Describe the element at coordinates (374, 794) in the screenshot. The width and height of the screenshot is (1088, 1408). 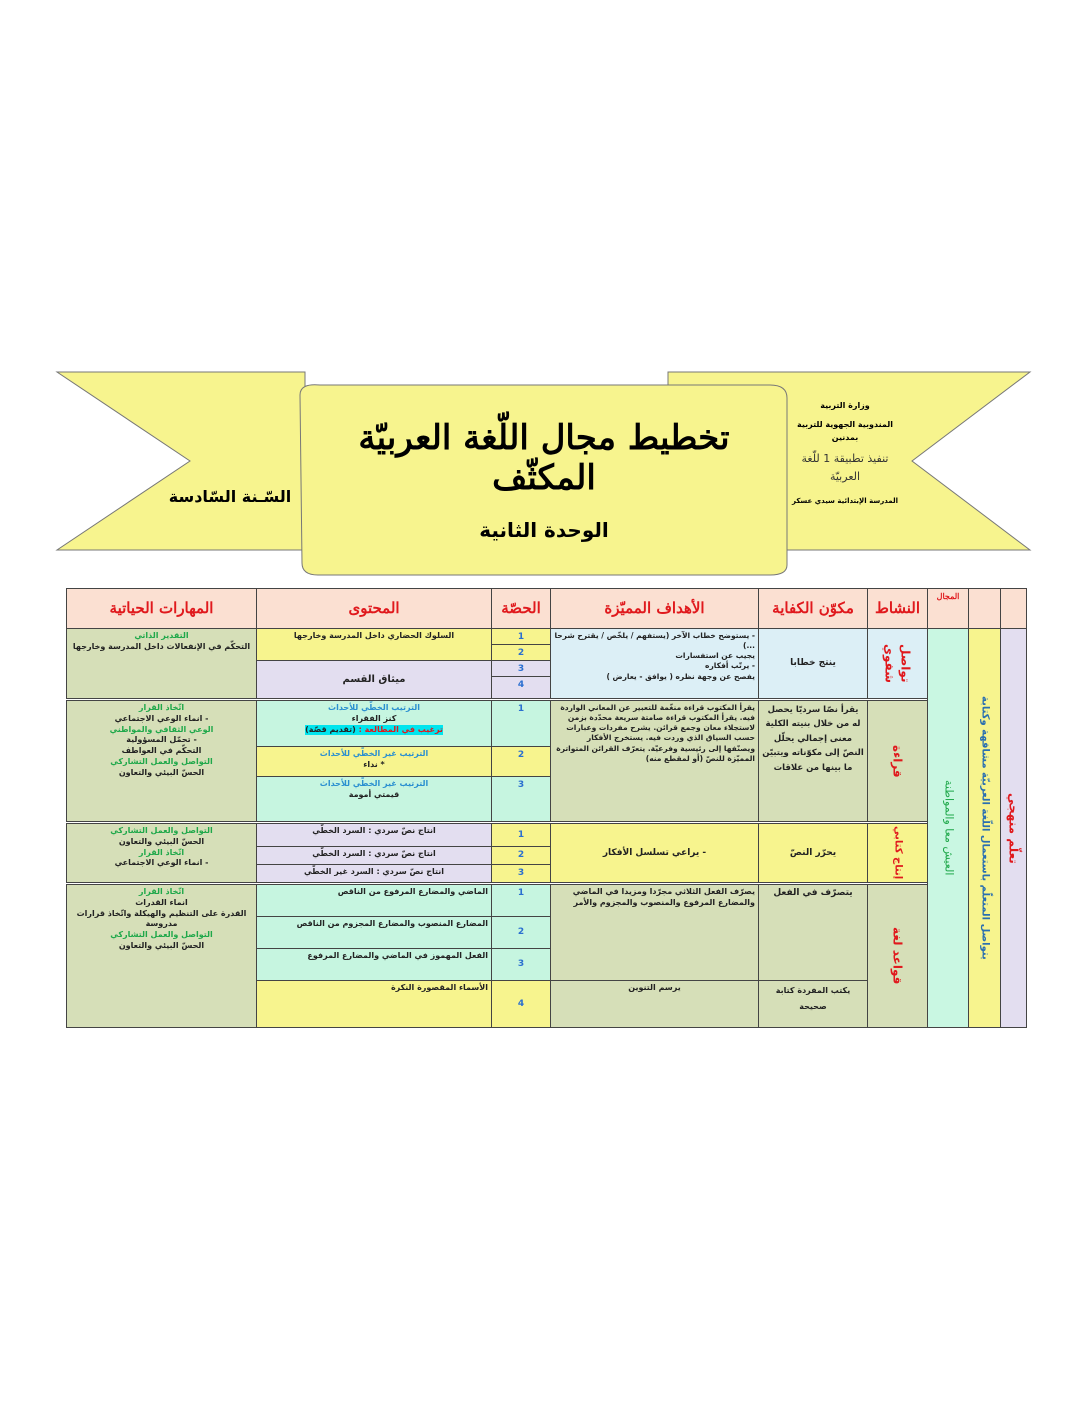
I see `content-text: قيمتي أمومة` at that location.